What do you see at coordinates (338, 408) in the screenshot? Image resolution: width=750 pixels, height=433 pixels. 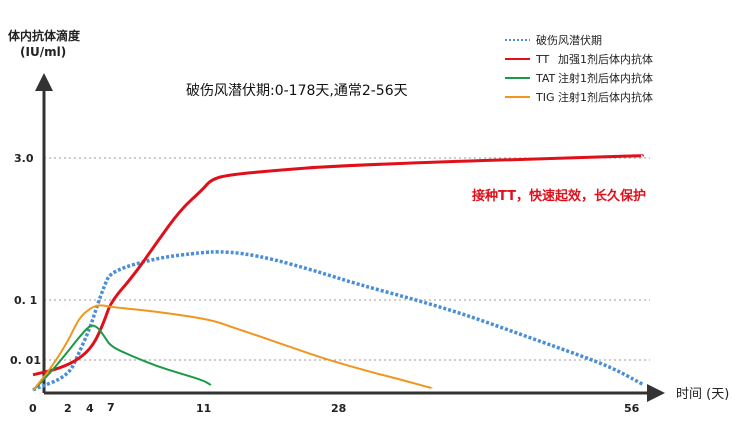 I see `x-tick-28: 28` at bounding box center [338, 408].